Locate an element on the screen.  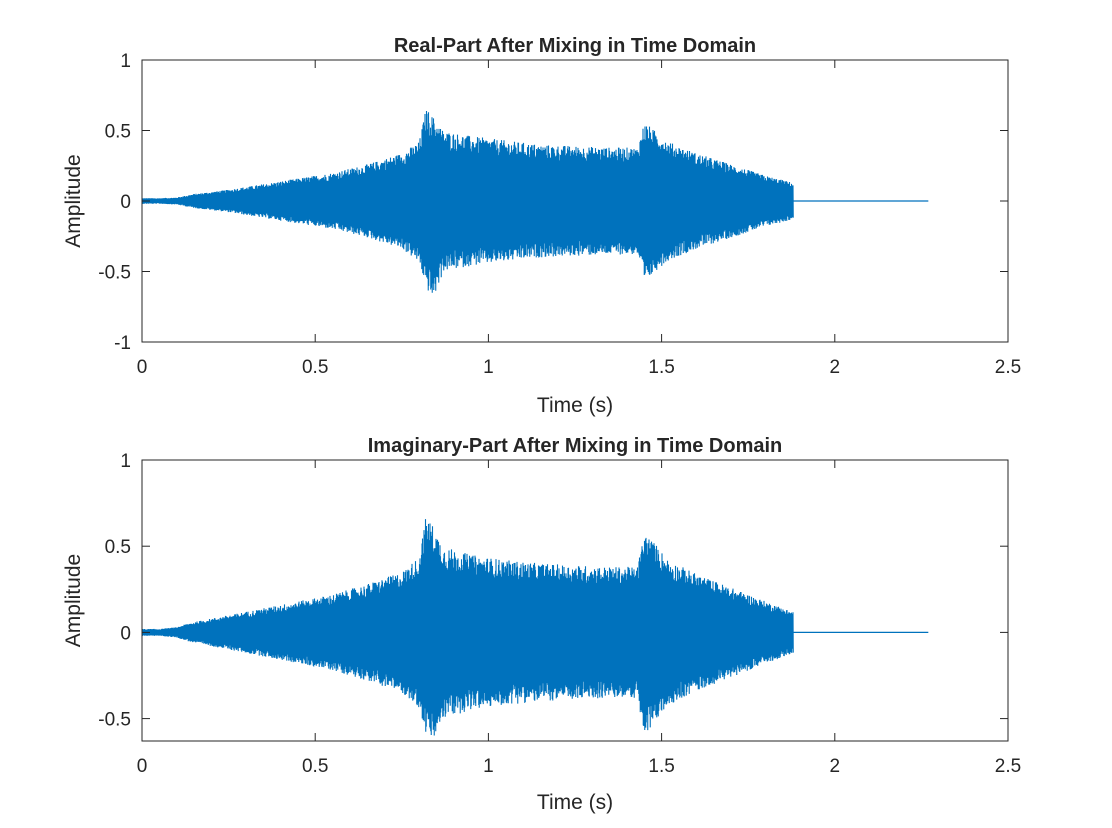
signal-trace is located at coordinates (467, 201).